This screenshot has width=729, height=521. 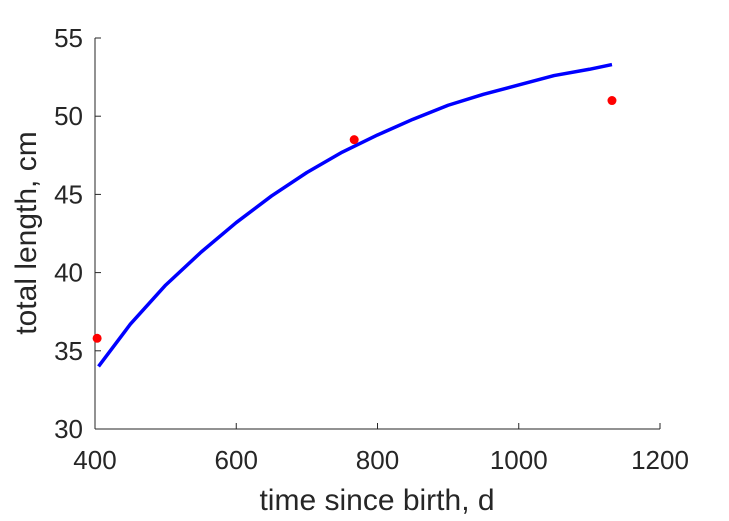 What do you see at coordinates (26, 232) in the screenshot?
I see `y-axis-label: total length, cm` at bounding box center [26, 232].